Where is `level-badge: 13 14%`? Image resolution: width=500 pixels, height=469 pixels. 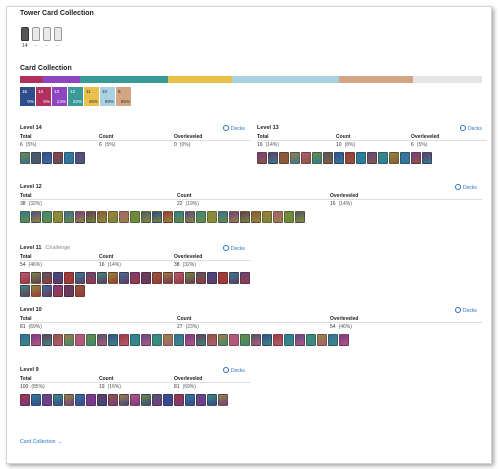
level-badge: 13 14% is located at coordinates (59, 96).